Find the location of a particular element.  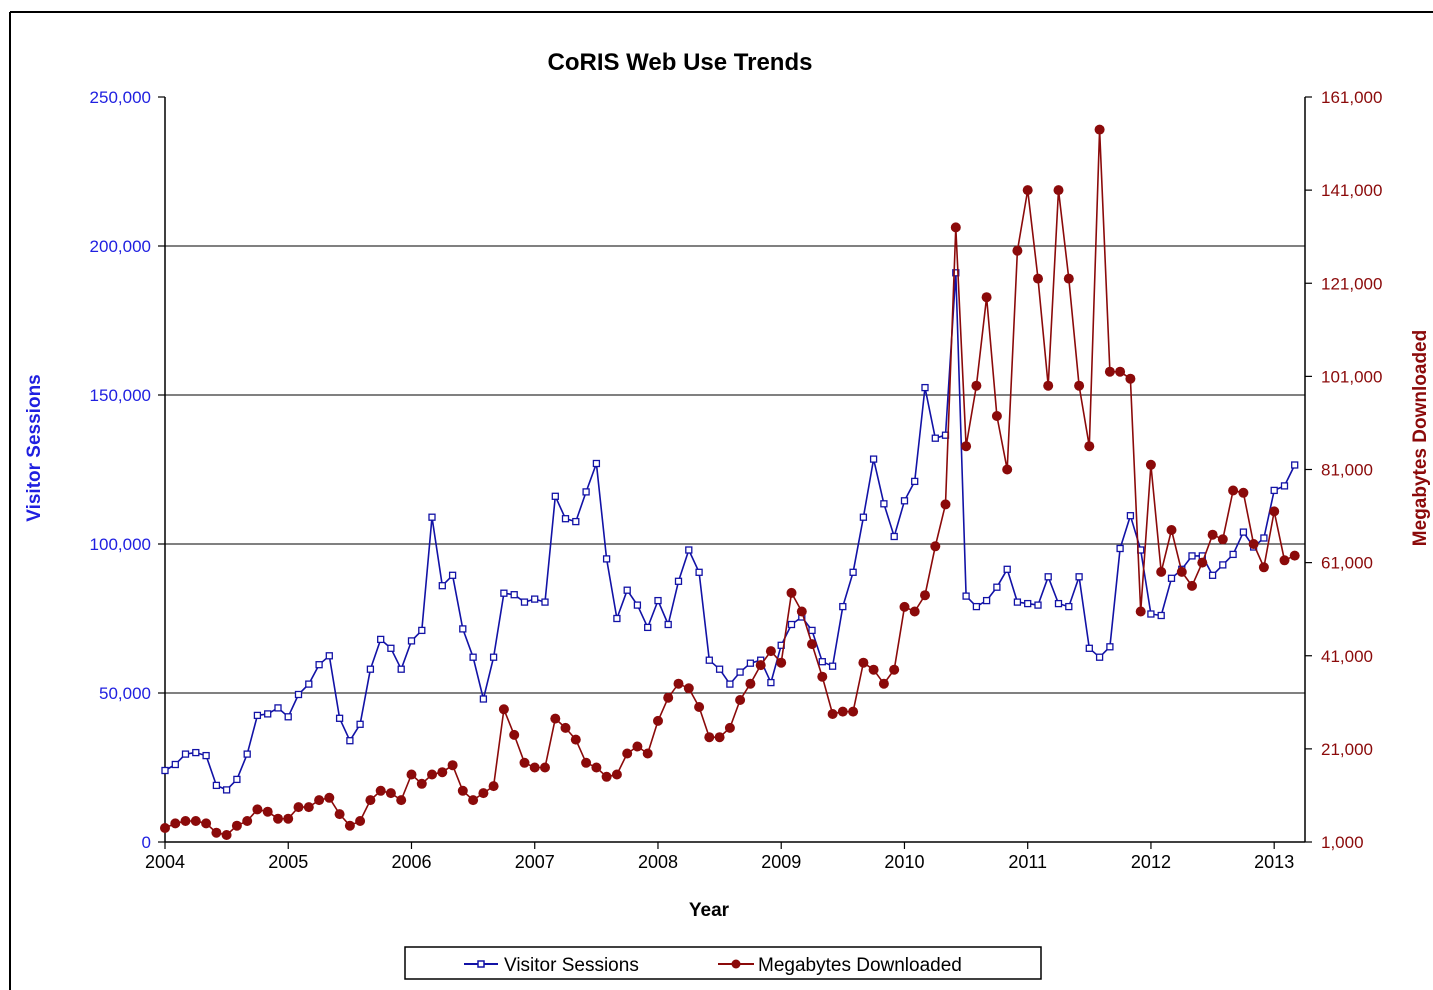

x-tick-label: 2008 is located at coordinates (658, 862).